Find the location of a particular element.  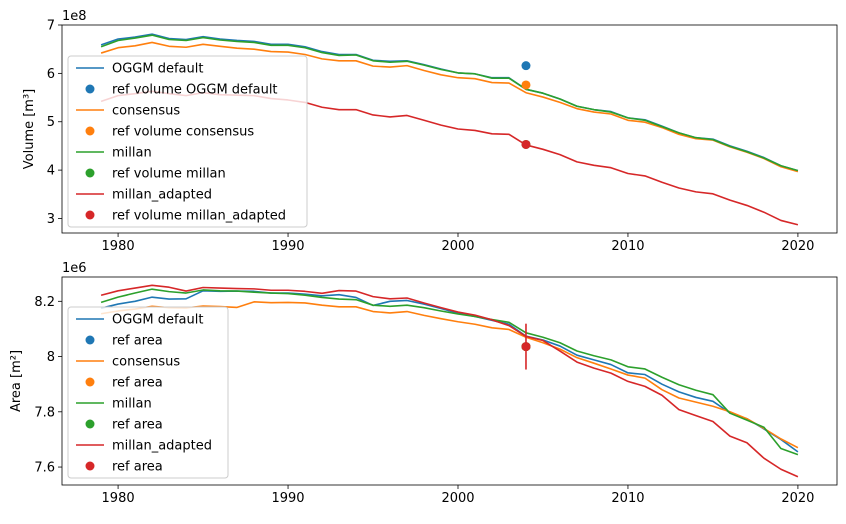

volume-legend-label: consensus is located at coordinates (146, 111).